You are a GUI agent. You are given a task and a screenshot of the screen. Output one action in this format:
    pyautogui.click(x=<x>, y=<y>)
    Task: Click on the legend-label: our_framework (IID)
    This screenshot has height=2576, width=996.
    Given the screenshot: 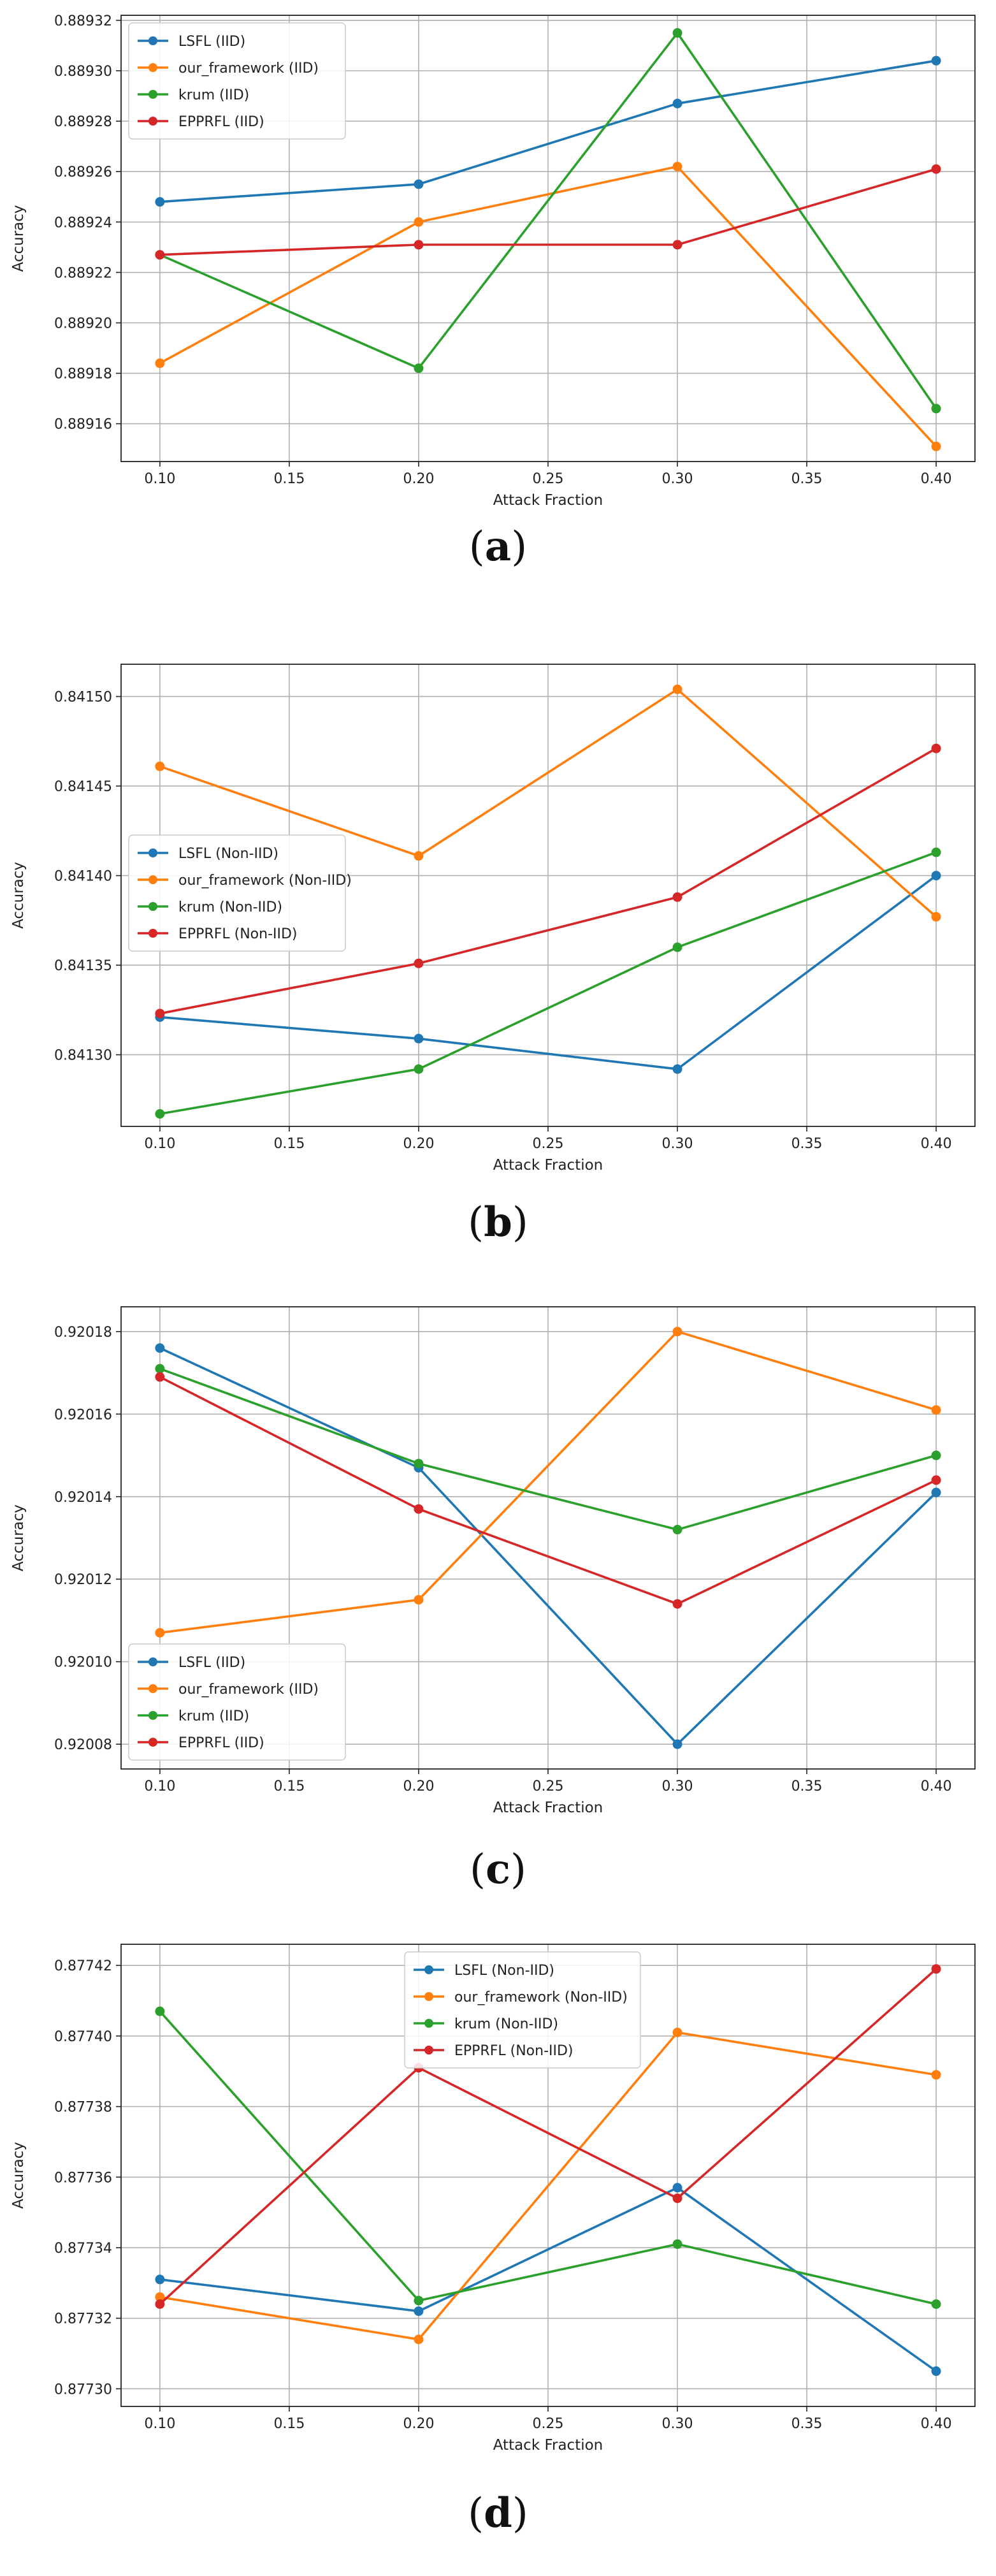 What is the action you would take?
    pyautogui.click(x=248, y=1690)
    